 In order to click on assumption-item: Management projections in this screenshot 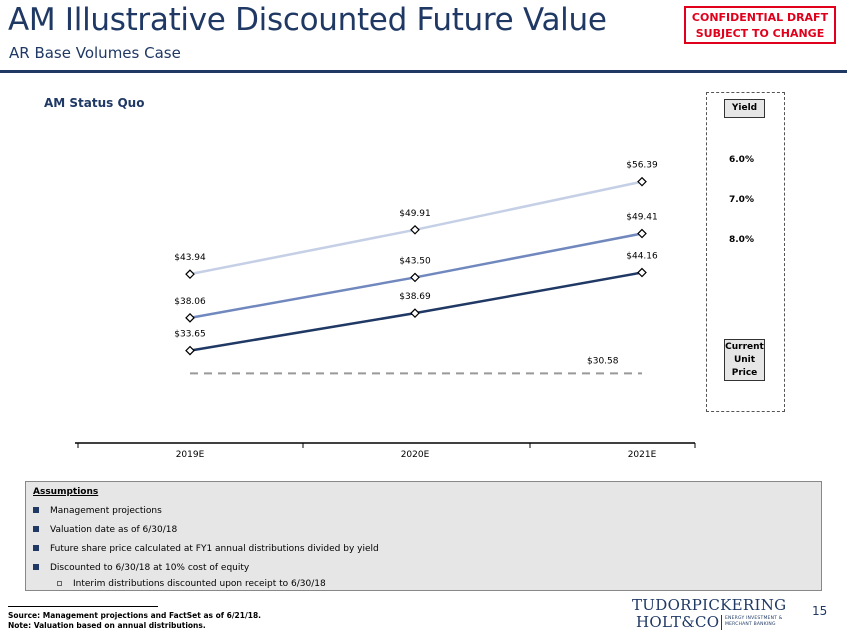, I will do `click(97, 511)`.